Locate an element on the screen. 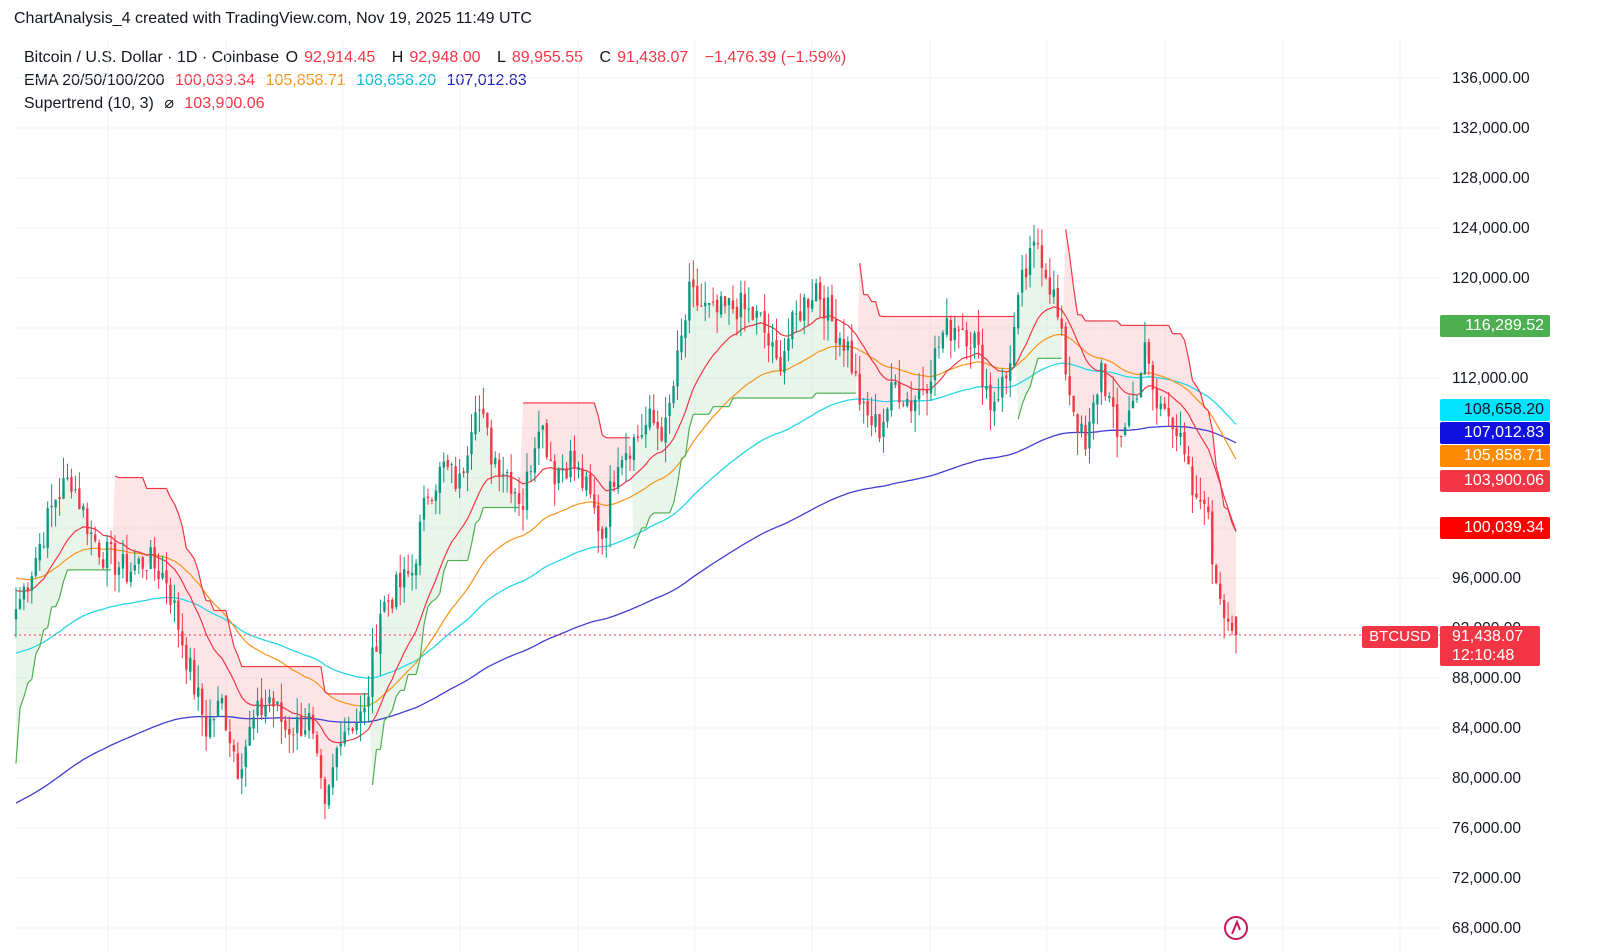 The image size is (1600, 952). supertrend-label: Supertrend (10, 3) is located at coordinates (89, 103).